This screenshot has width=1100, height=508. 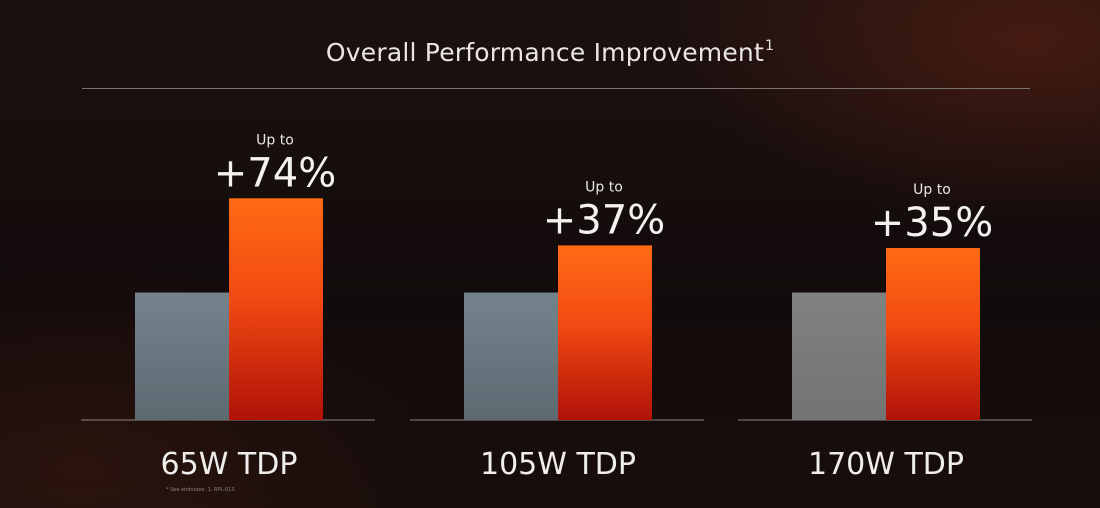 What do you see at coordinates (558, 464) in the screenshot?
I see `category-label: 105W TDP` at bounding box center [558, 464].